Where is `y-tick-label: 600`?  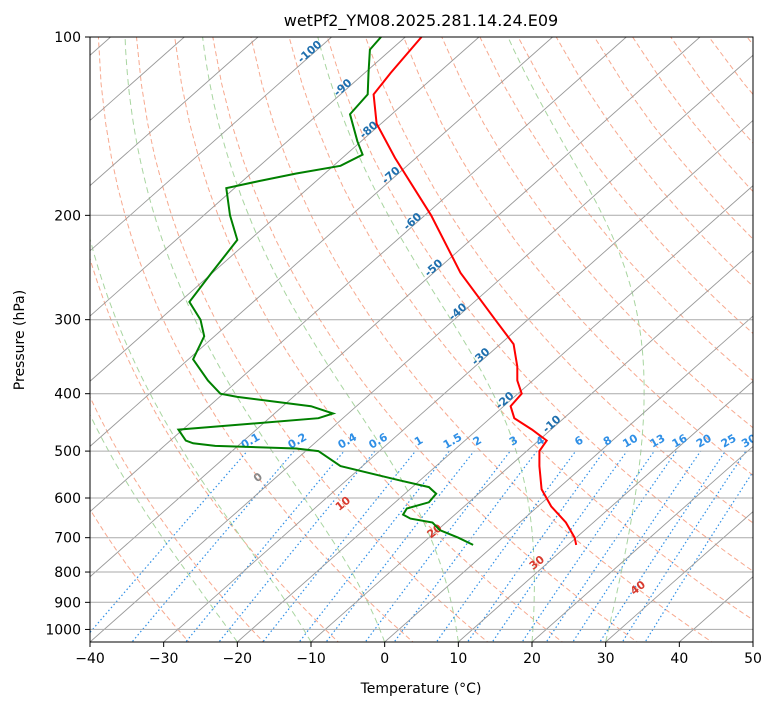
y-tick-label: 600 is located at coordinates (67, 499).